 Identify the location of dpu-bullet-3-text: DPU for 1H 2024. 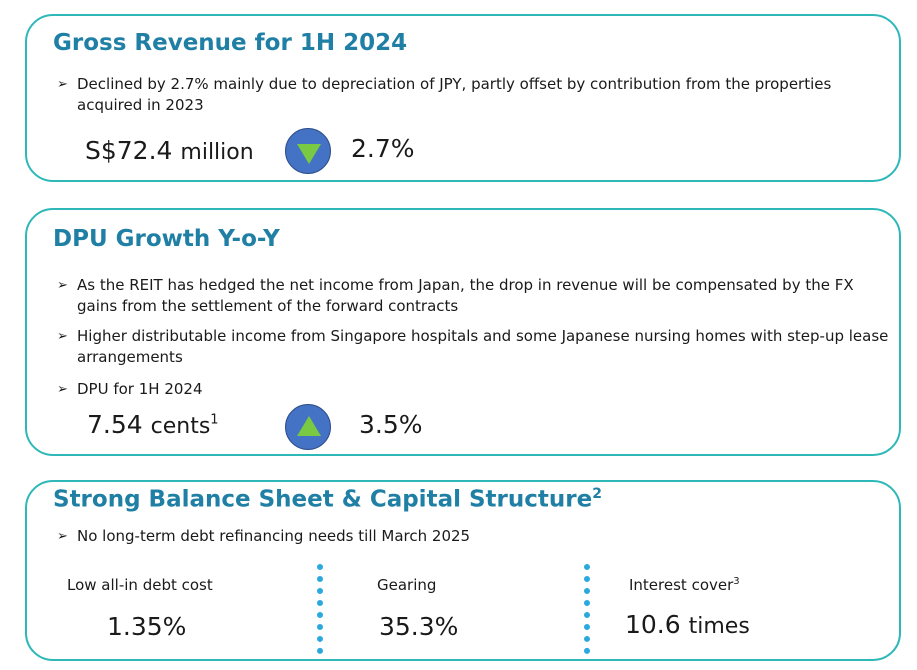
(140, 389).